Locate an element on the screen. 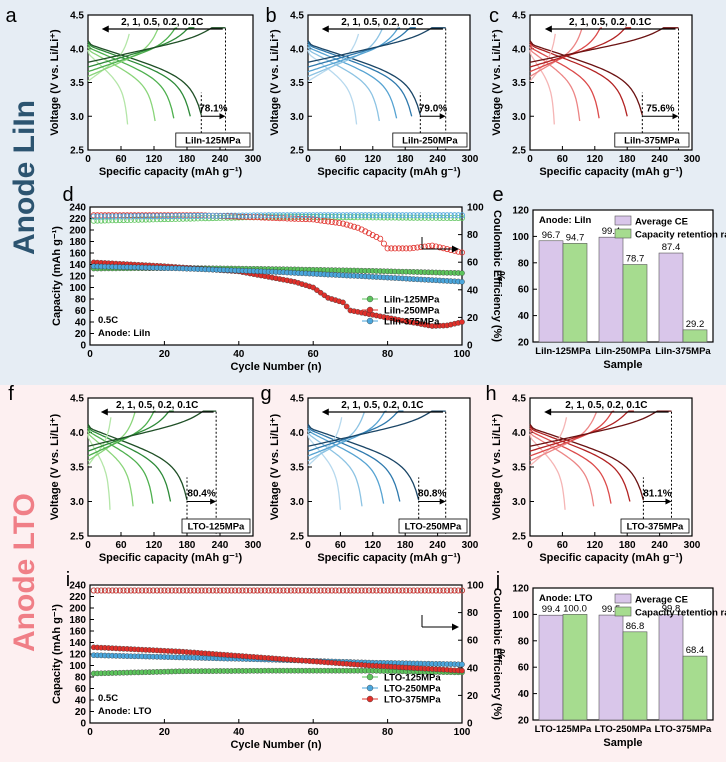  panel-letter-d: d is located at coordinates (67, 195).